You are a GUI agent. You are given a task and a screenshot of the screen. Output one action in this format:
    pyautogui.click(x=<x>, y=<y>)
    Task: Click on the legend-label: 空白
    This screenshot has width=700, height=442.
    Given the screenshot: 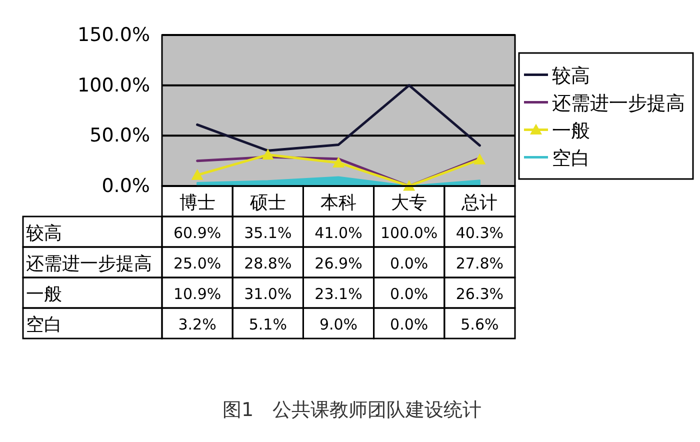 What is the action you would take?
    pyautogui.click(x=571, y=158)
    